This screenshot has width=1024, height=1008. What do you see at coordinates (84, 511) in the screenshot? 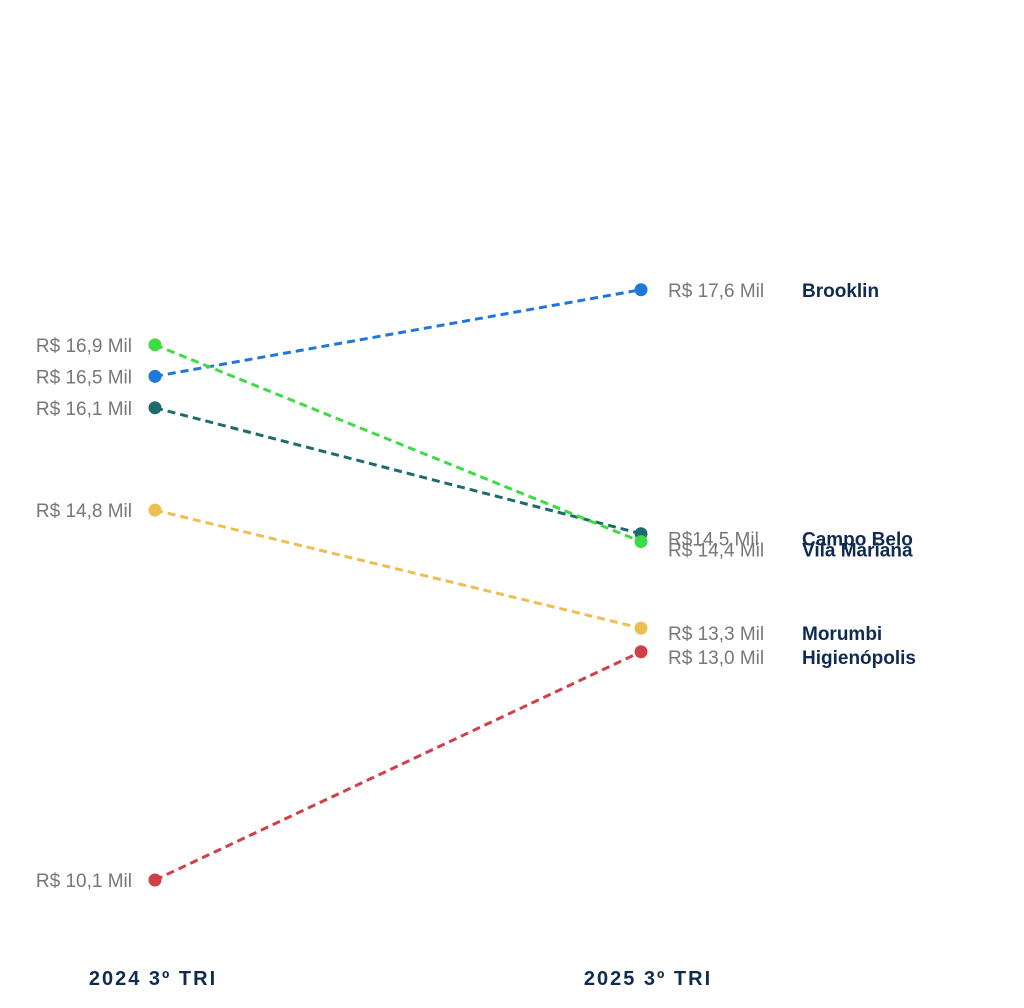
I see `value-label-start-morumbi: R$ 14,8 Mil` at bounding box center [84, 511].